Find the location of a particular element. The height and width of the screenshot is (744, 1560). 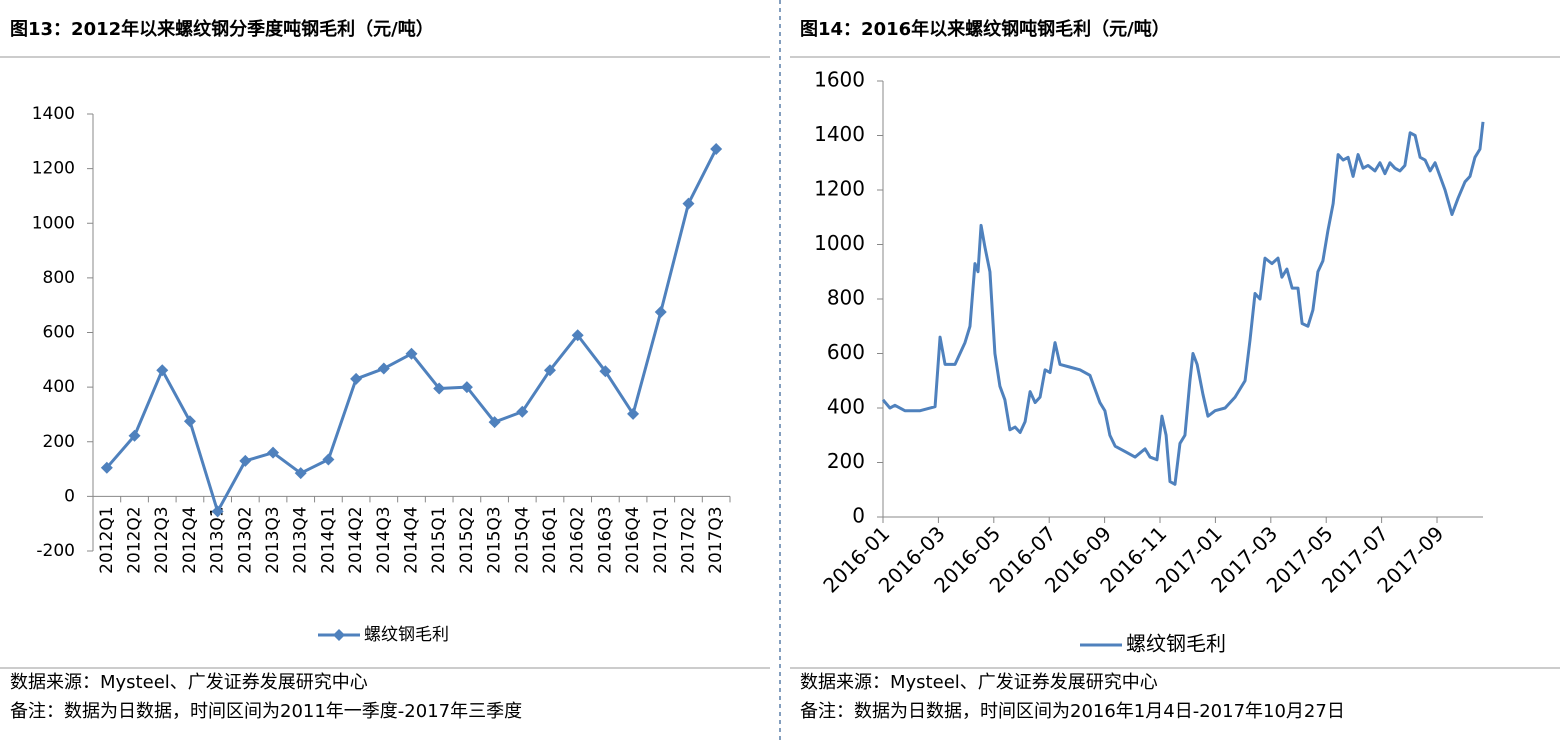

x-tick-label: 2015Q3 is located at coordinates (495, 539).